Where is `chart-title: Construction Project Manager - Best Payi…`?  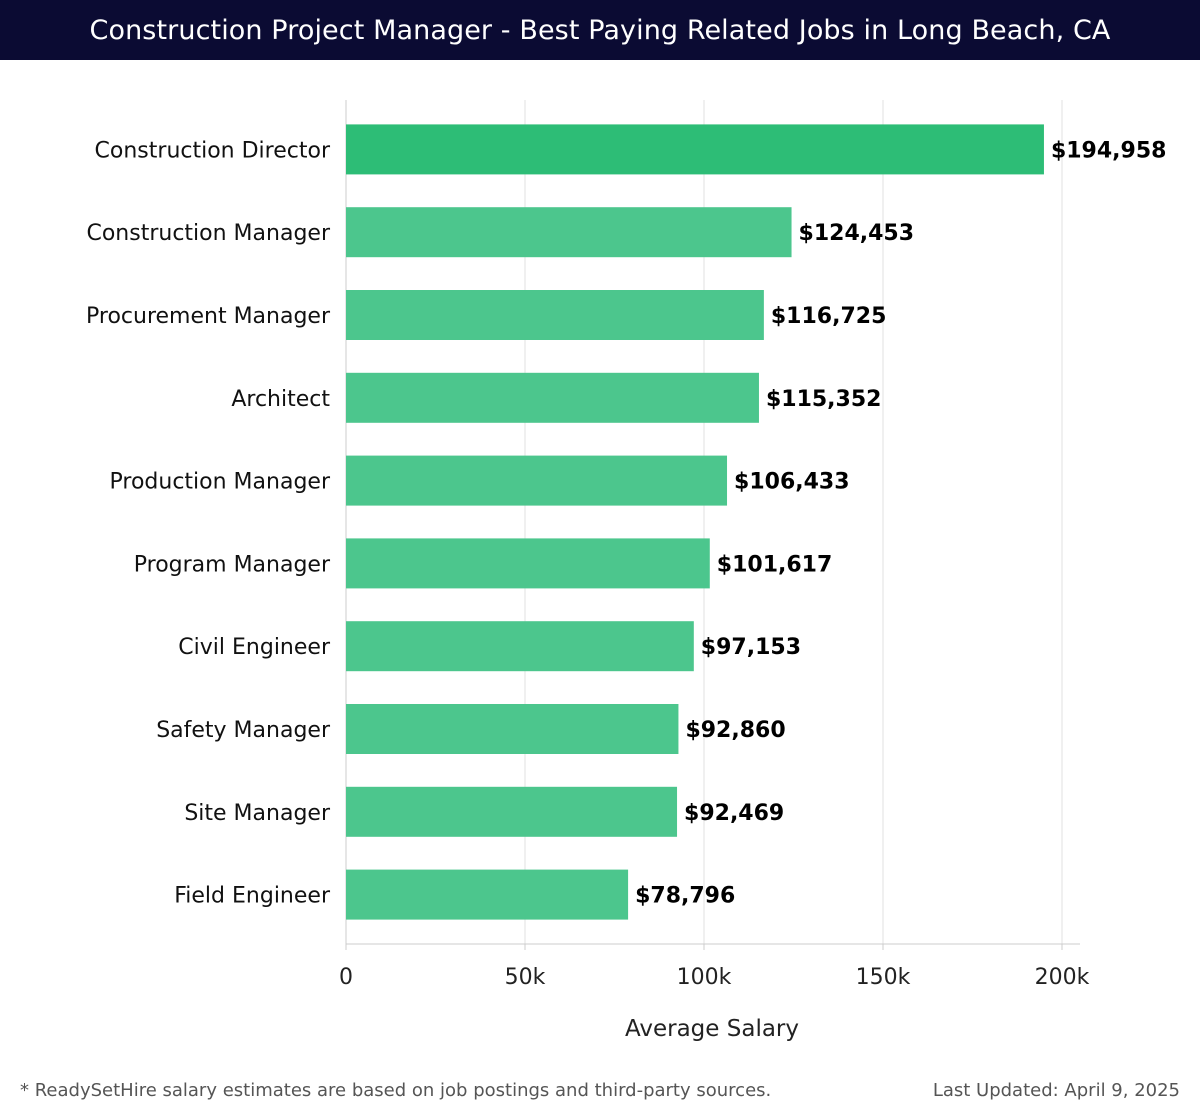 chart-title: Construction Project Manager - Best Payi… is located at coordinates (600, 30).